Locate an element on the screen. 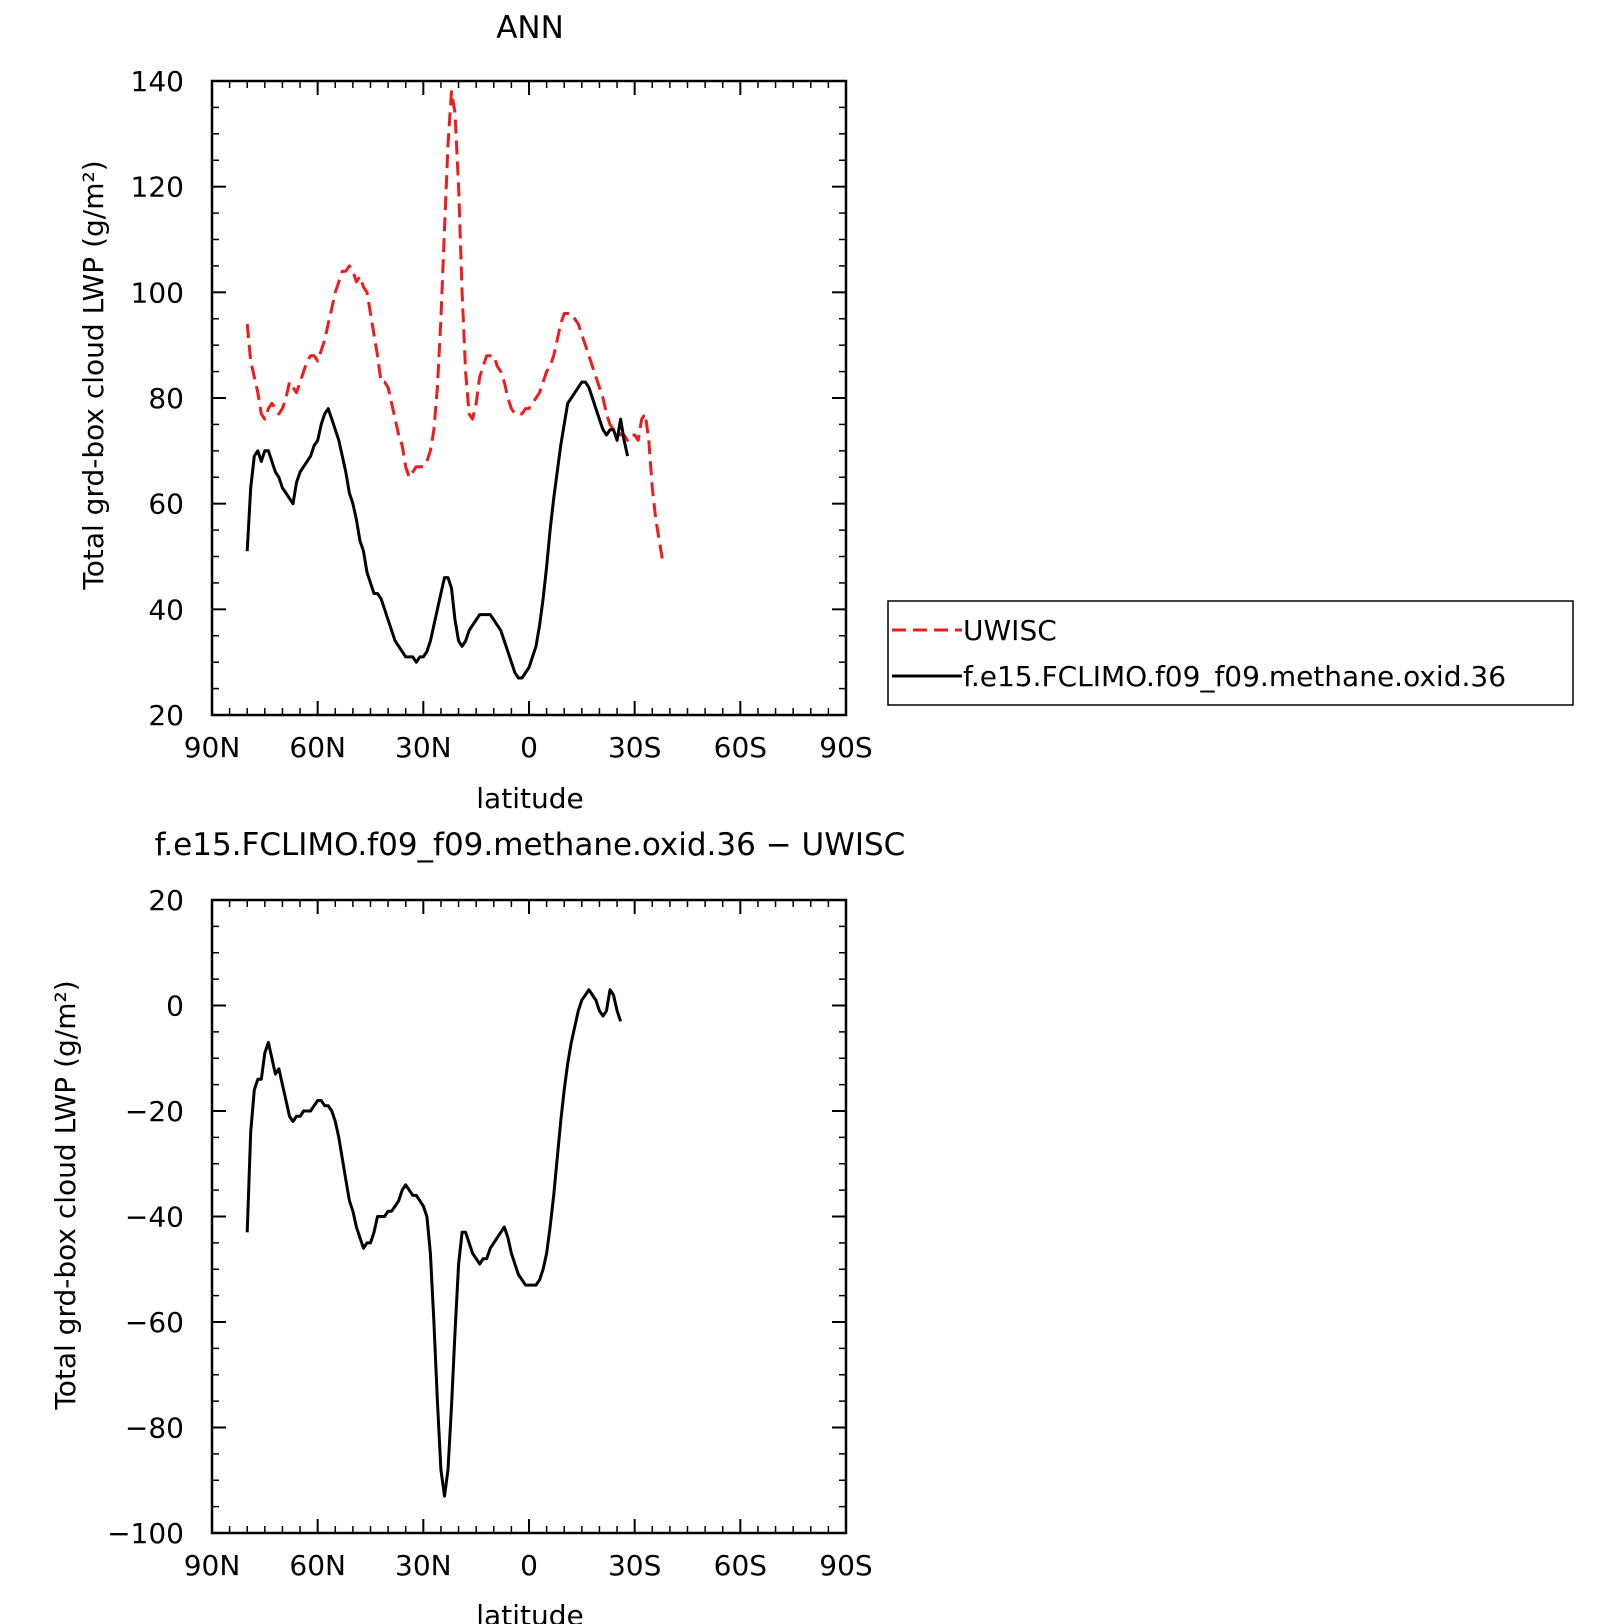 The height and width of the screenshot is (1624, 1624). bottom-chart-x-tick-label: 30S is located at coordinates (634, 1565).